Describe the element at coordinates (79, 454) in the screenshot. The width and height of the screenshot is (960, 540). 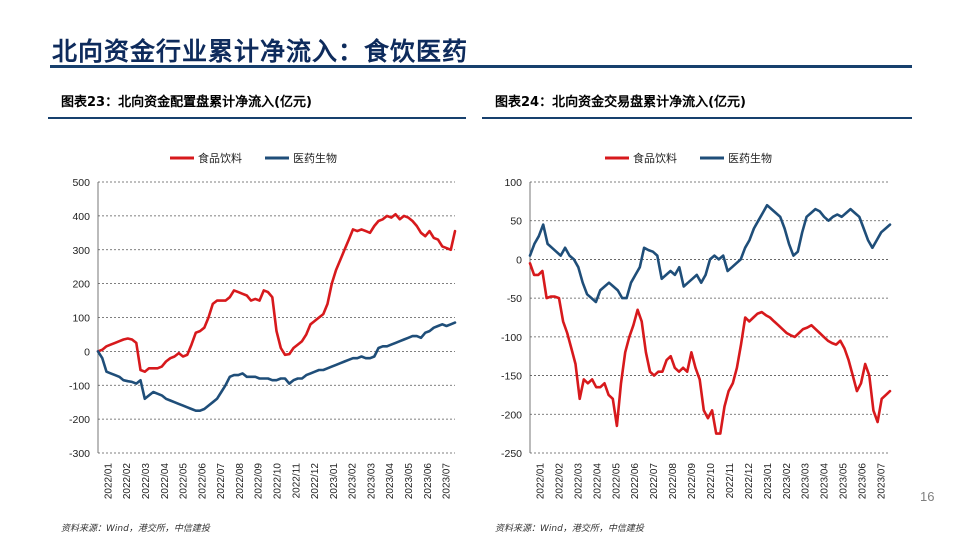
I see `y-tick-label: -300` at that location.